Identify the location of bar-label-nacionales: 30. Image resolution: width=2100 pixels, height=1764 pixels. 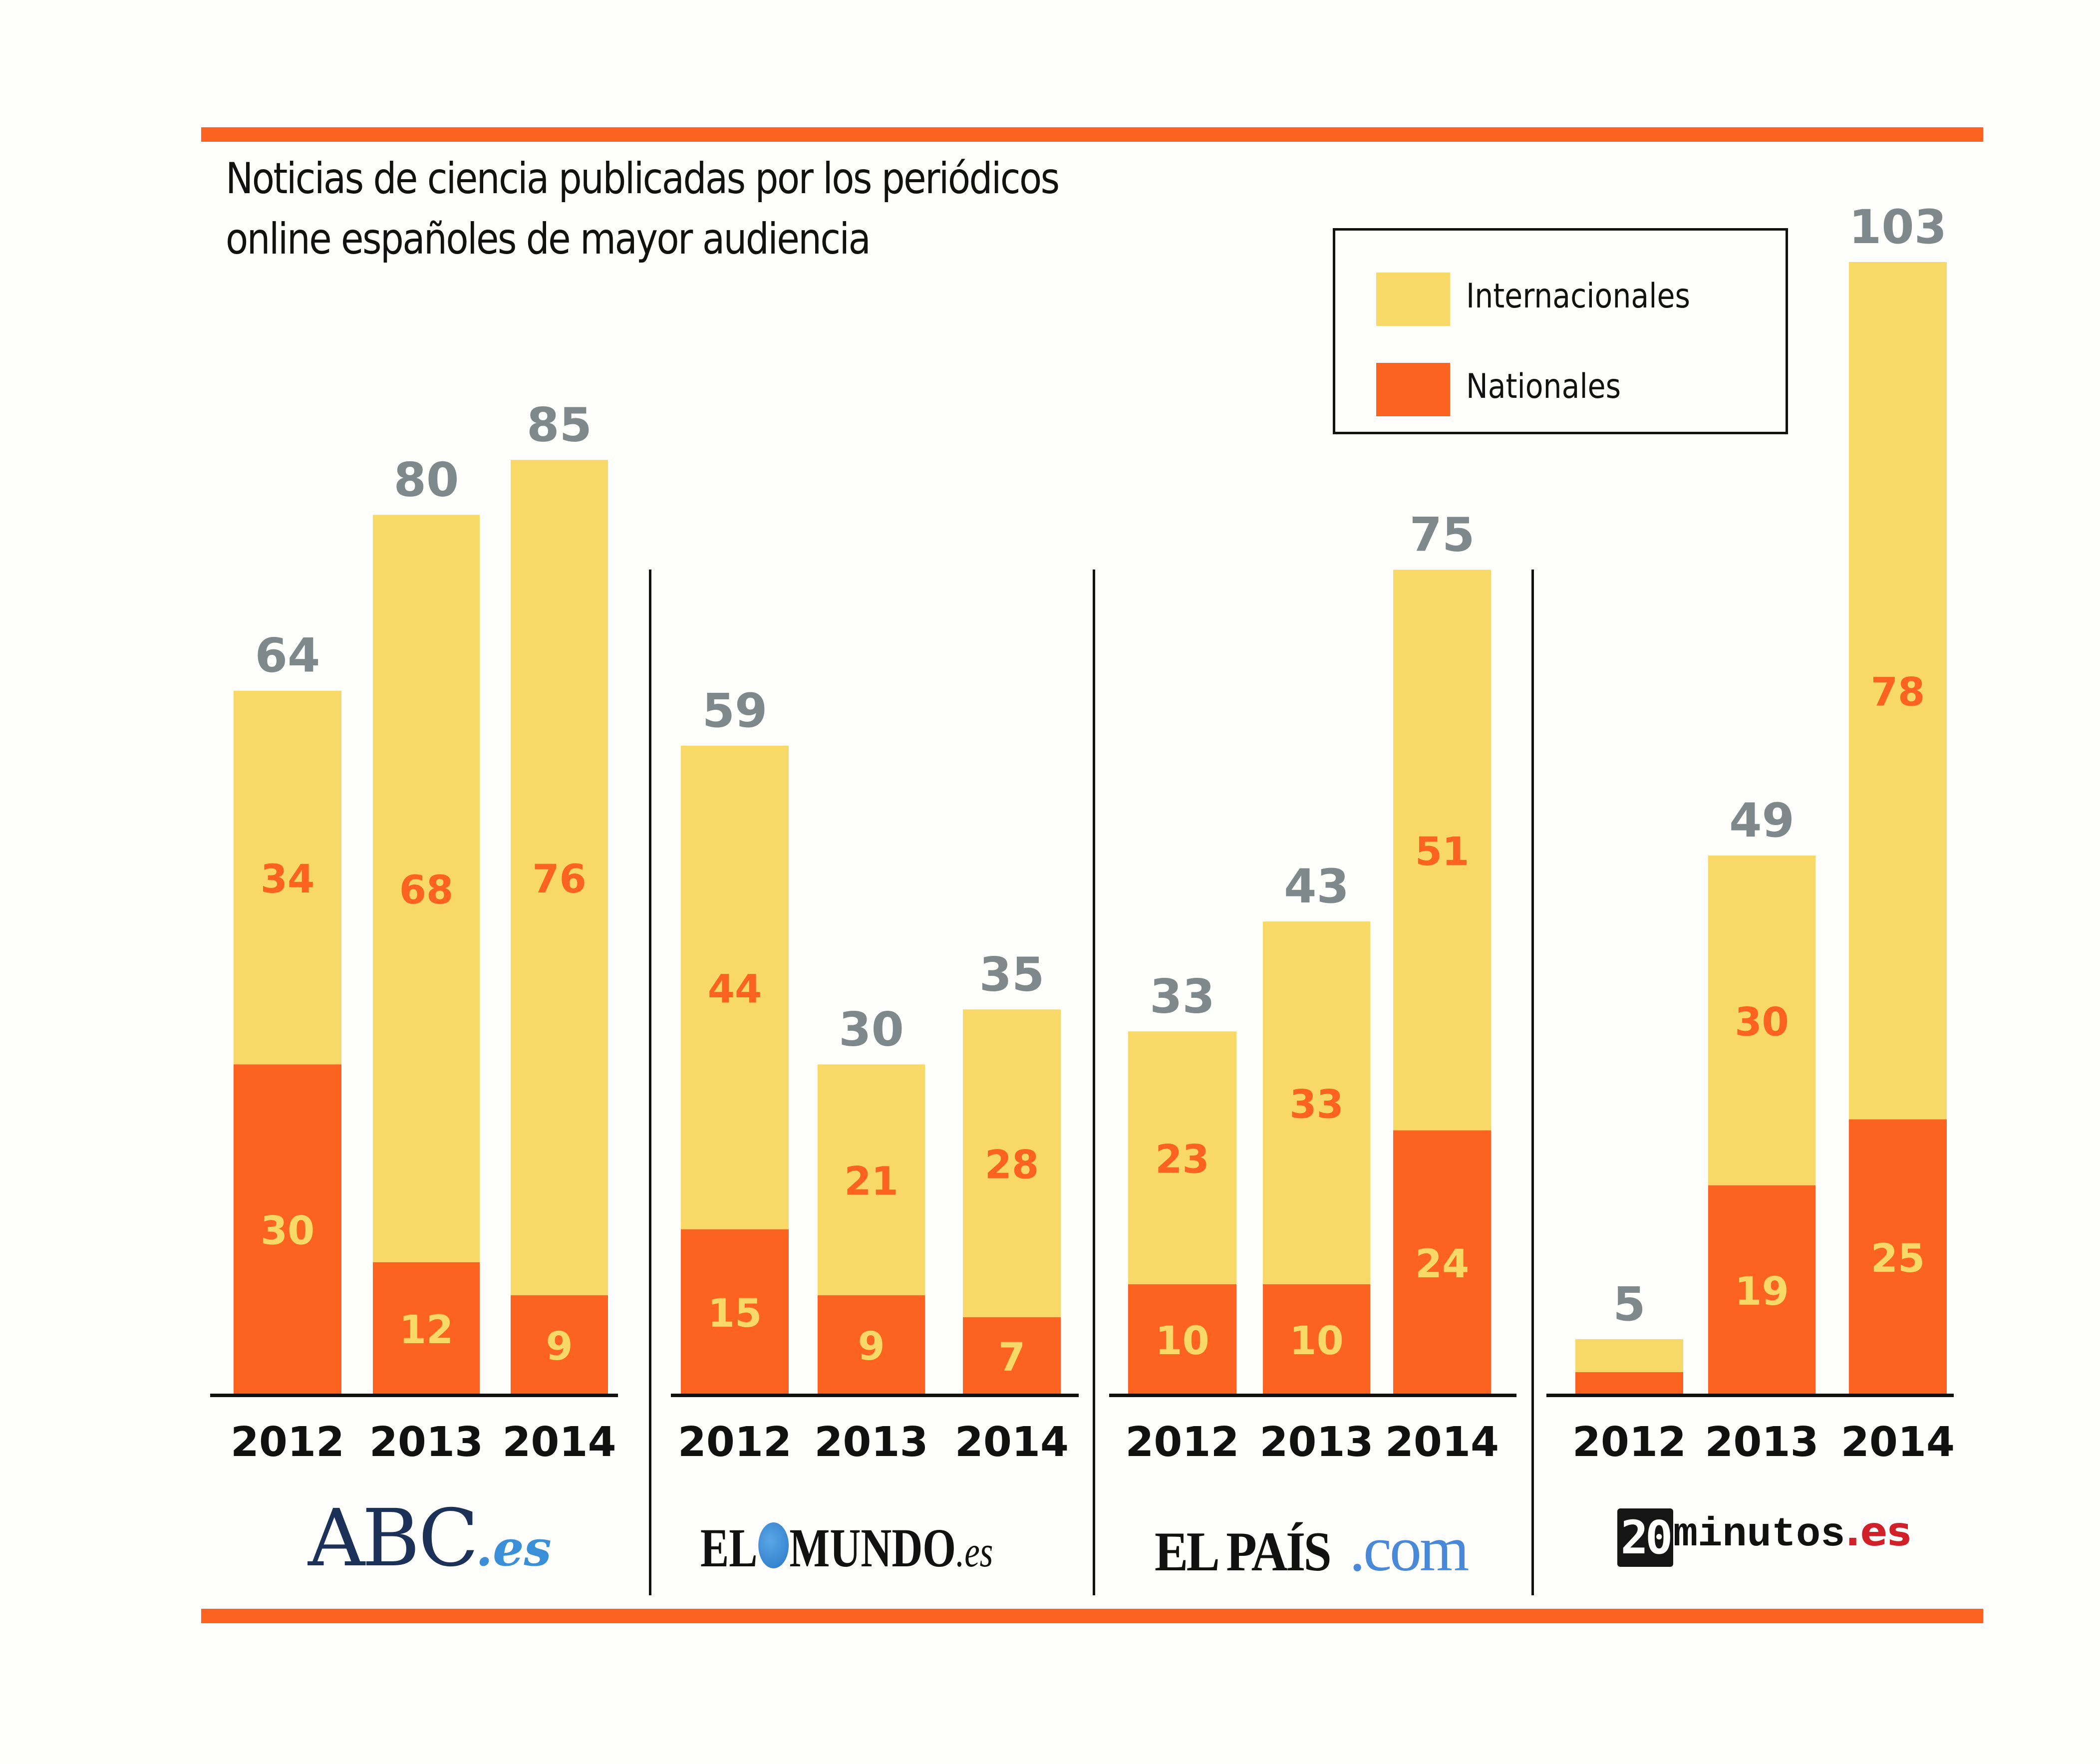
(288, 1231).